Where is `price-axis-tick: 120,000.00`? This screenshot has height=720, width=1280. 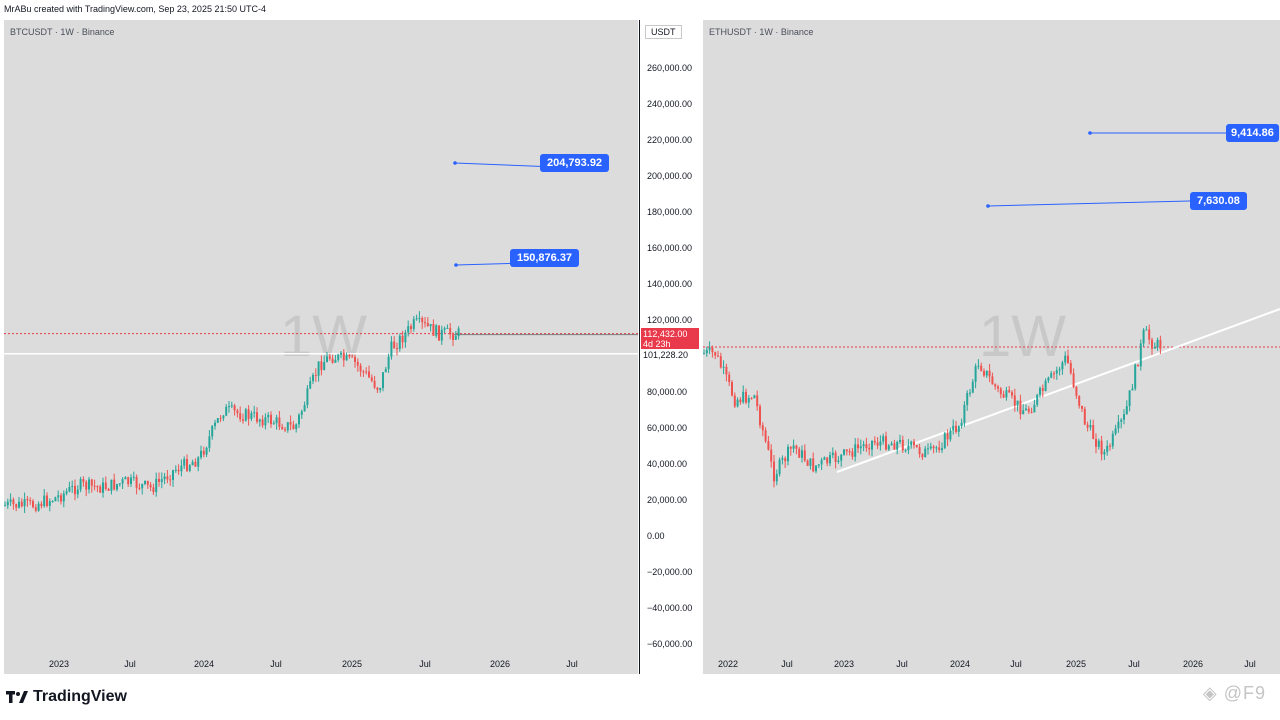
price-axis-tick: 120,000.00 is located at coordinates (670, 320).